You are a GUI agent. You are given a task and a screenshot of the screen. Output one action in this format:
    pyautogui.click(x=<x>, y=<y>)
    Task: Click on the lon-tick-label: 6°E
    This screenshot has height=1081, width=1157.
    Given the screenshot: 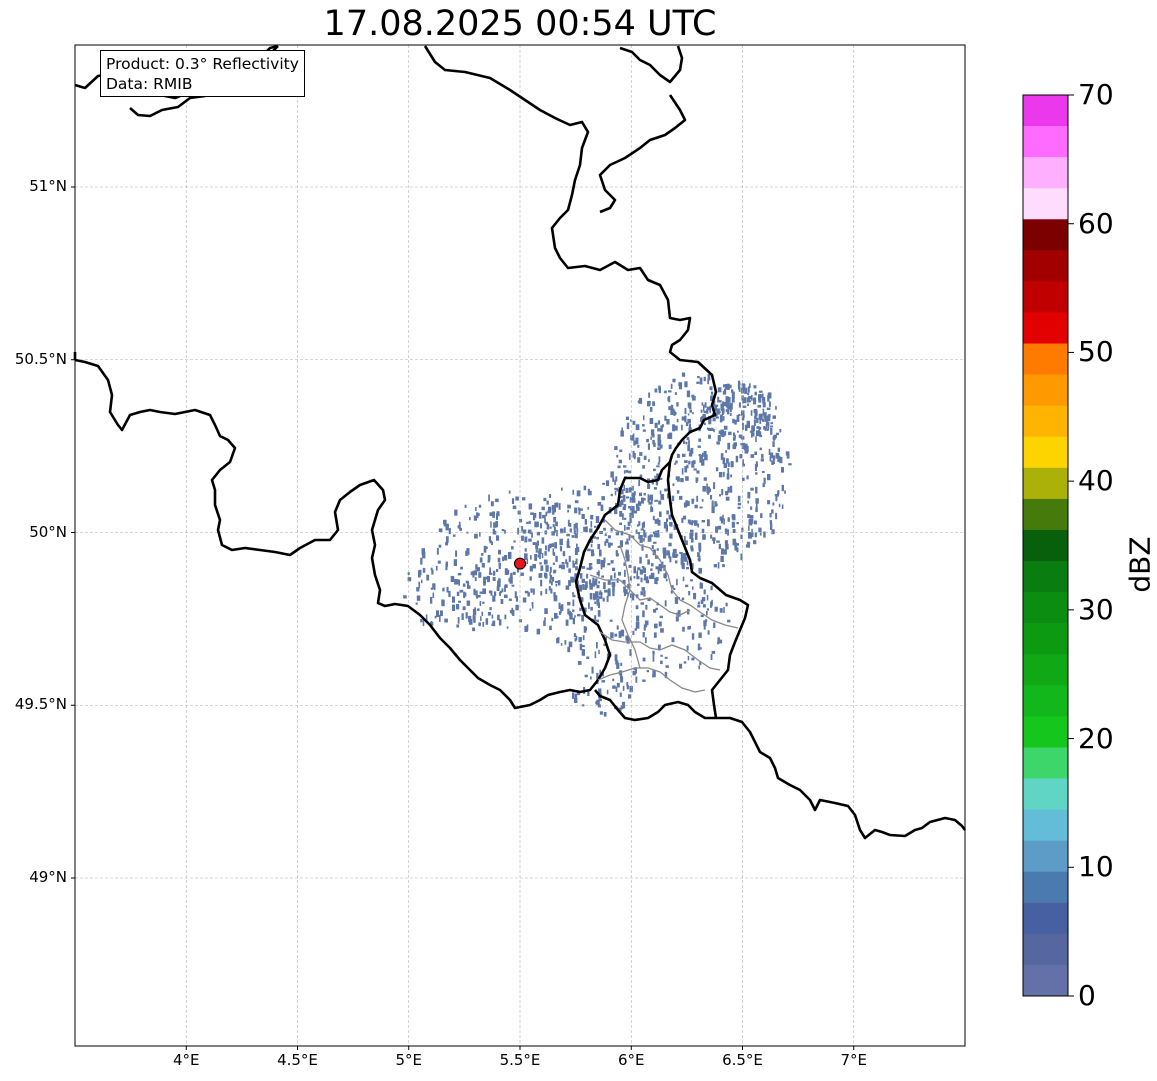 What is the action you would take?
    pyautogui.click(x=631, y=1060)
    